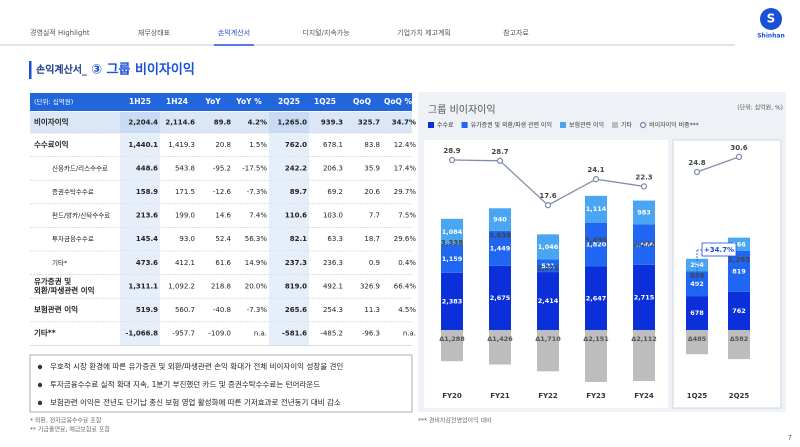  Describe the element at coordinates (254, 168) in the screenshot. I see `table-cell: -17.5%` at that location.